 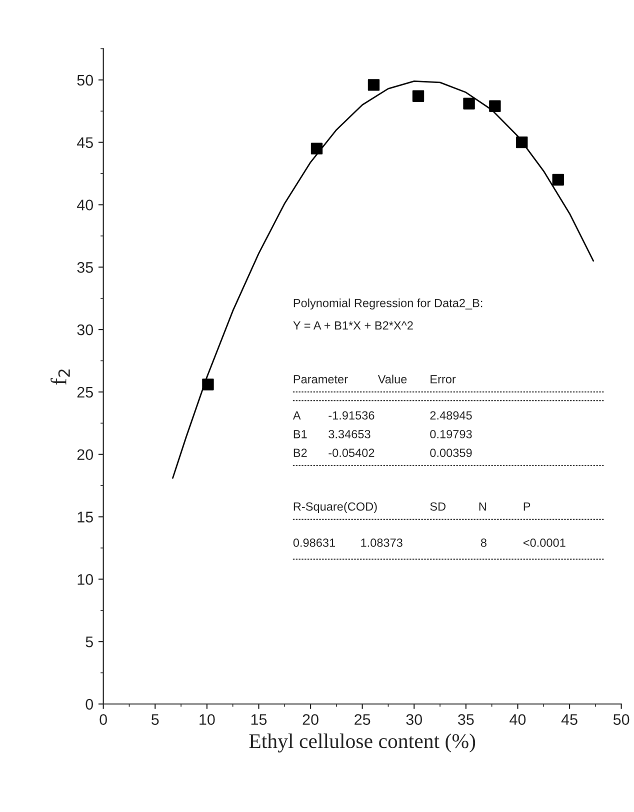 I want to click on annotation: Y = A + B1*X + B2*X^2, so click(x=353, y=325).